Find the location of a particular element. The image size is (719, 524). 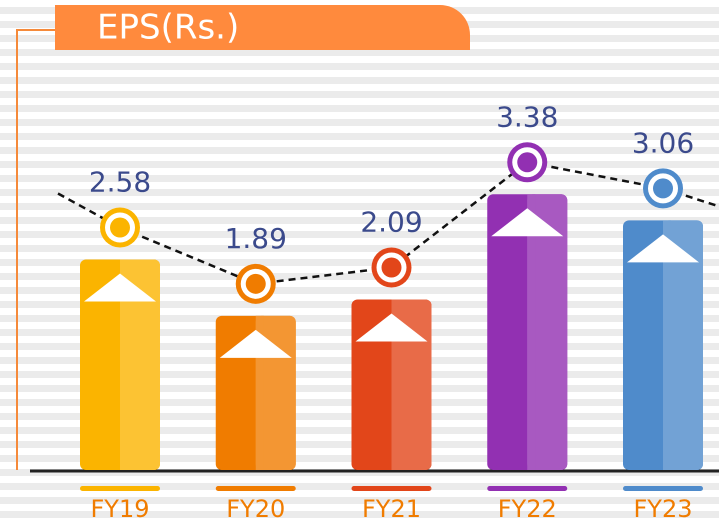

bracket is located at coordinates (35, 249).